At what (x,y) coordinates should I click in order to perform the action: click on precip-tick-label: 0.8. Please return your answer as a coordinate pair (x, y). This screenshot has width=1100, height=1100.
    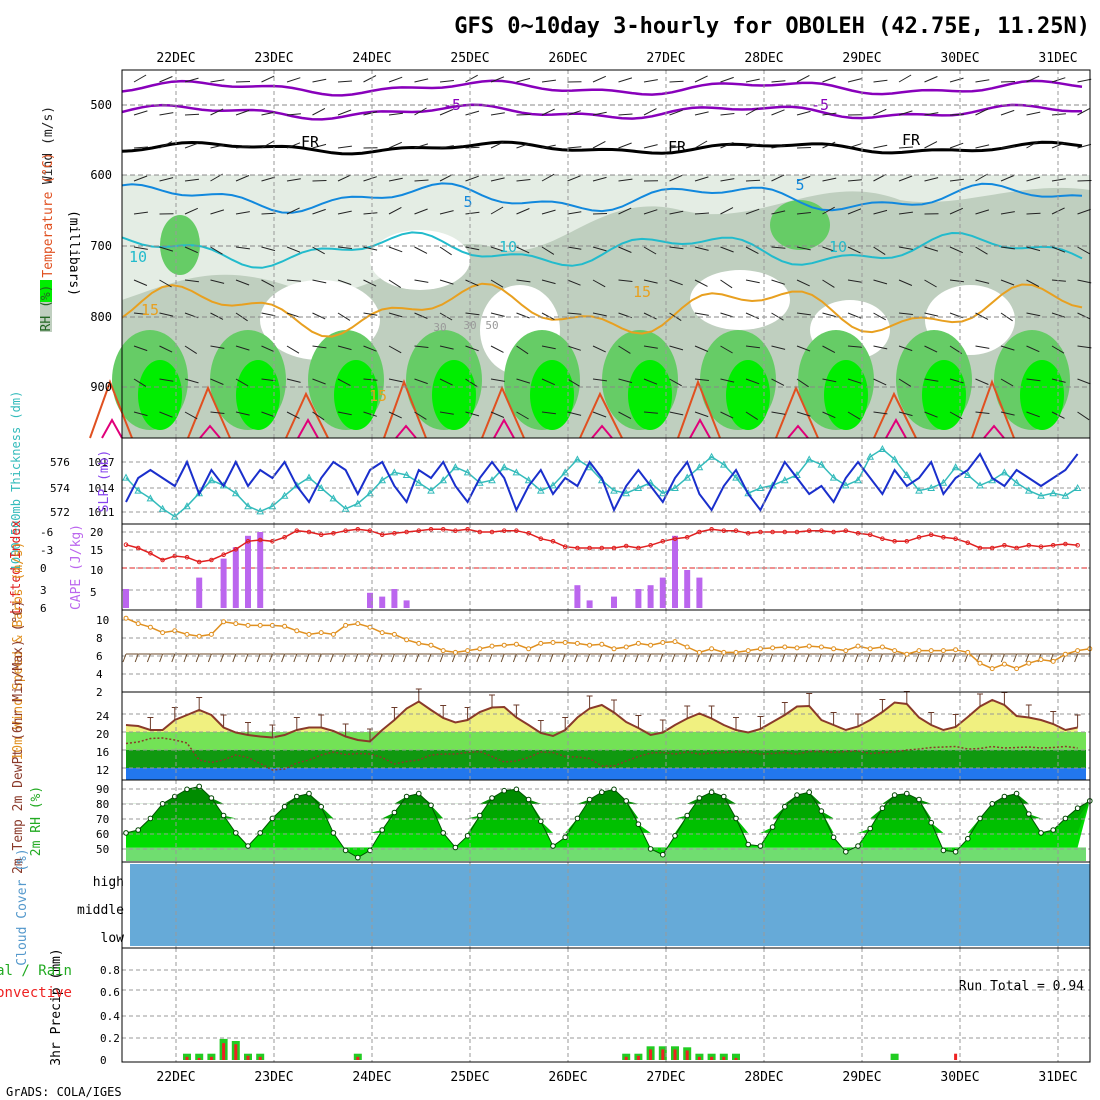
    Looking at the image, I should click on (110, 970).